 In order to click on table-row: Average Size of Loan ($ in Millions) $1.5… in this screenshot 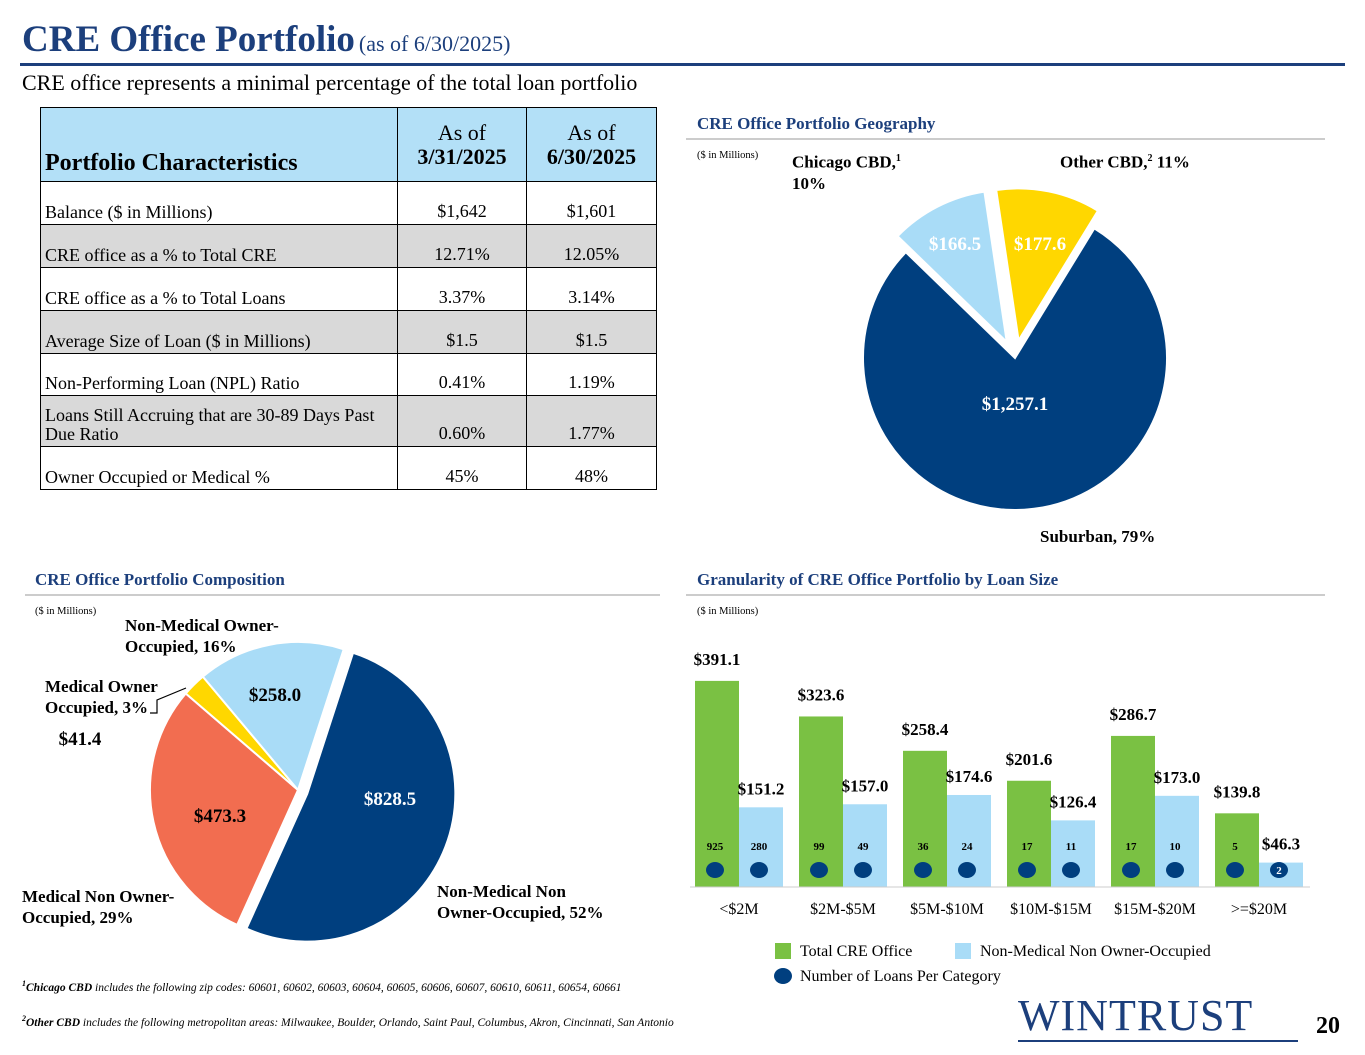, I will do `click(348, 332)`.